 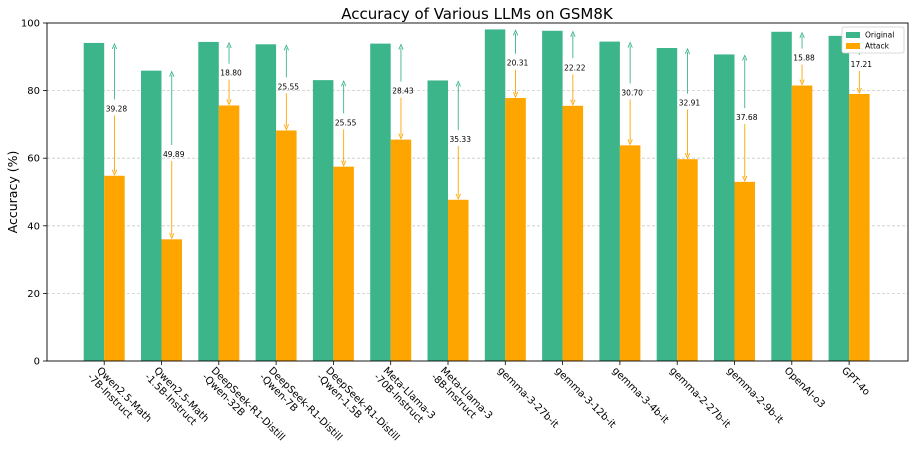 I want to click on y-tick-label: 100, so click(x=30, y=24).